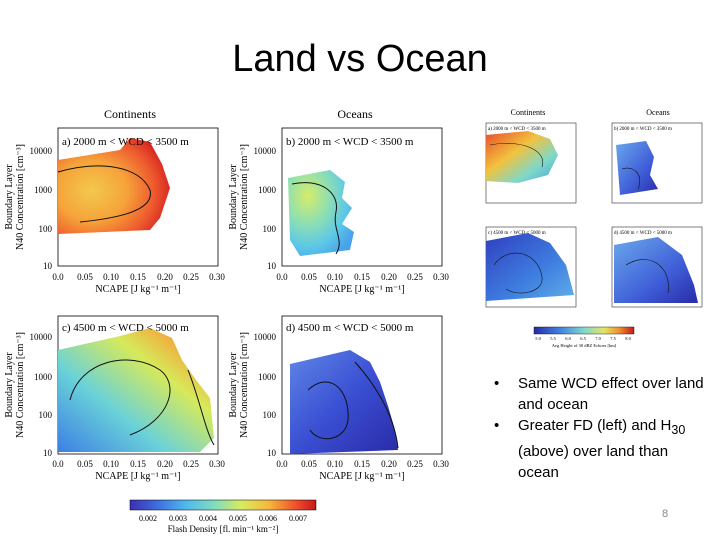 The width and height of the screenshot is (720, 540). I want to click on mini-panel-b-contour, so click(631, 178).